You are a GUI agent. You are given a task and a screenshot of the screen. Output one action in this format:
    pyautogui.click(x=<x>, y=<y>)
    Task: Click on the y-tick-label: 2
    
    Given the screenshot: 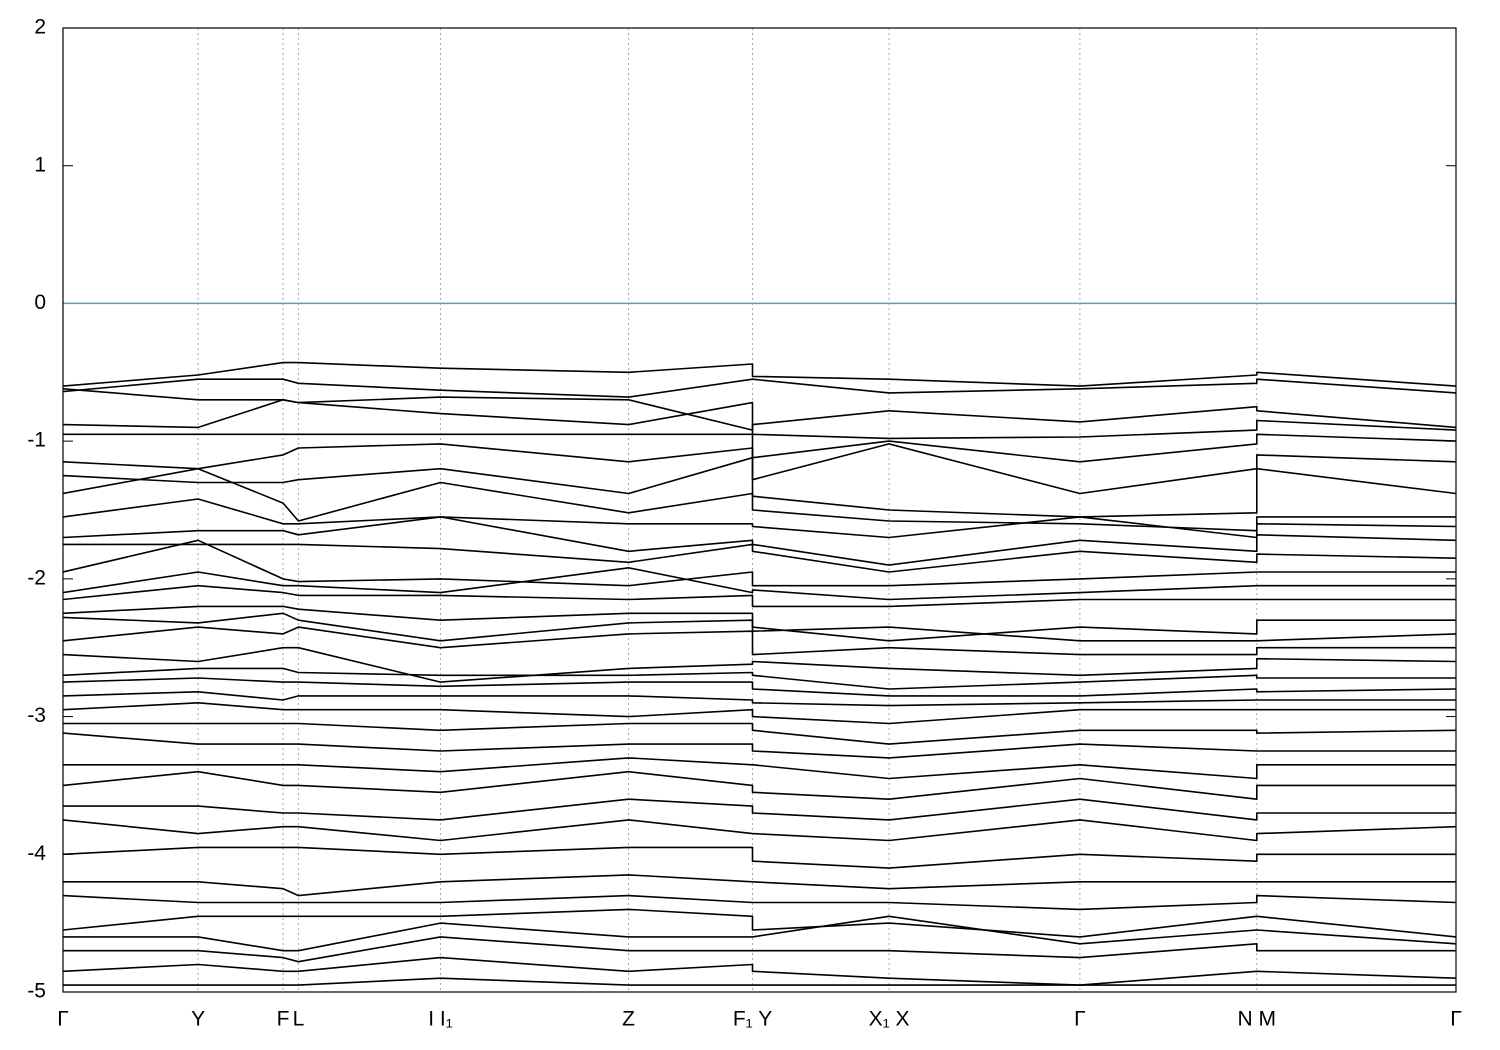 What is the action you would take?
    pyautogui.click(x=40, y=27)
    